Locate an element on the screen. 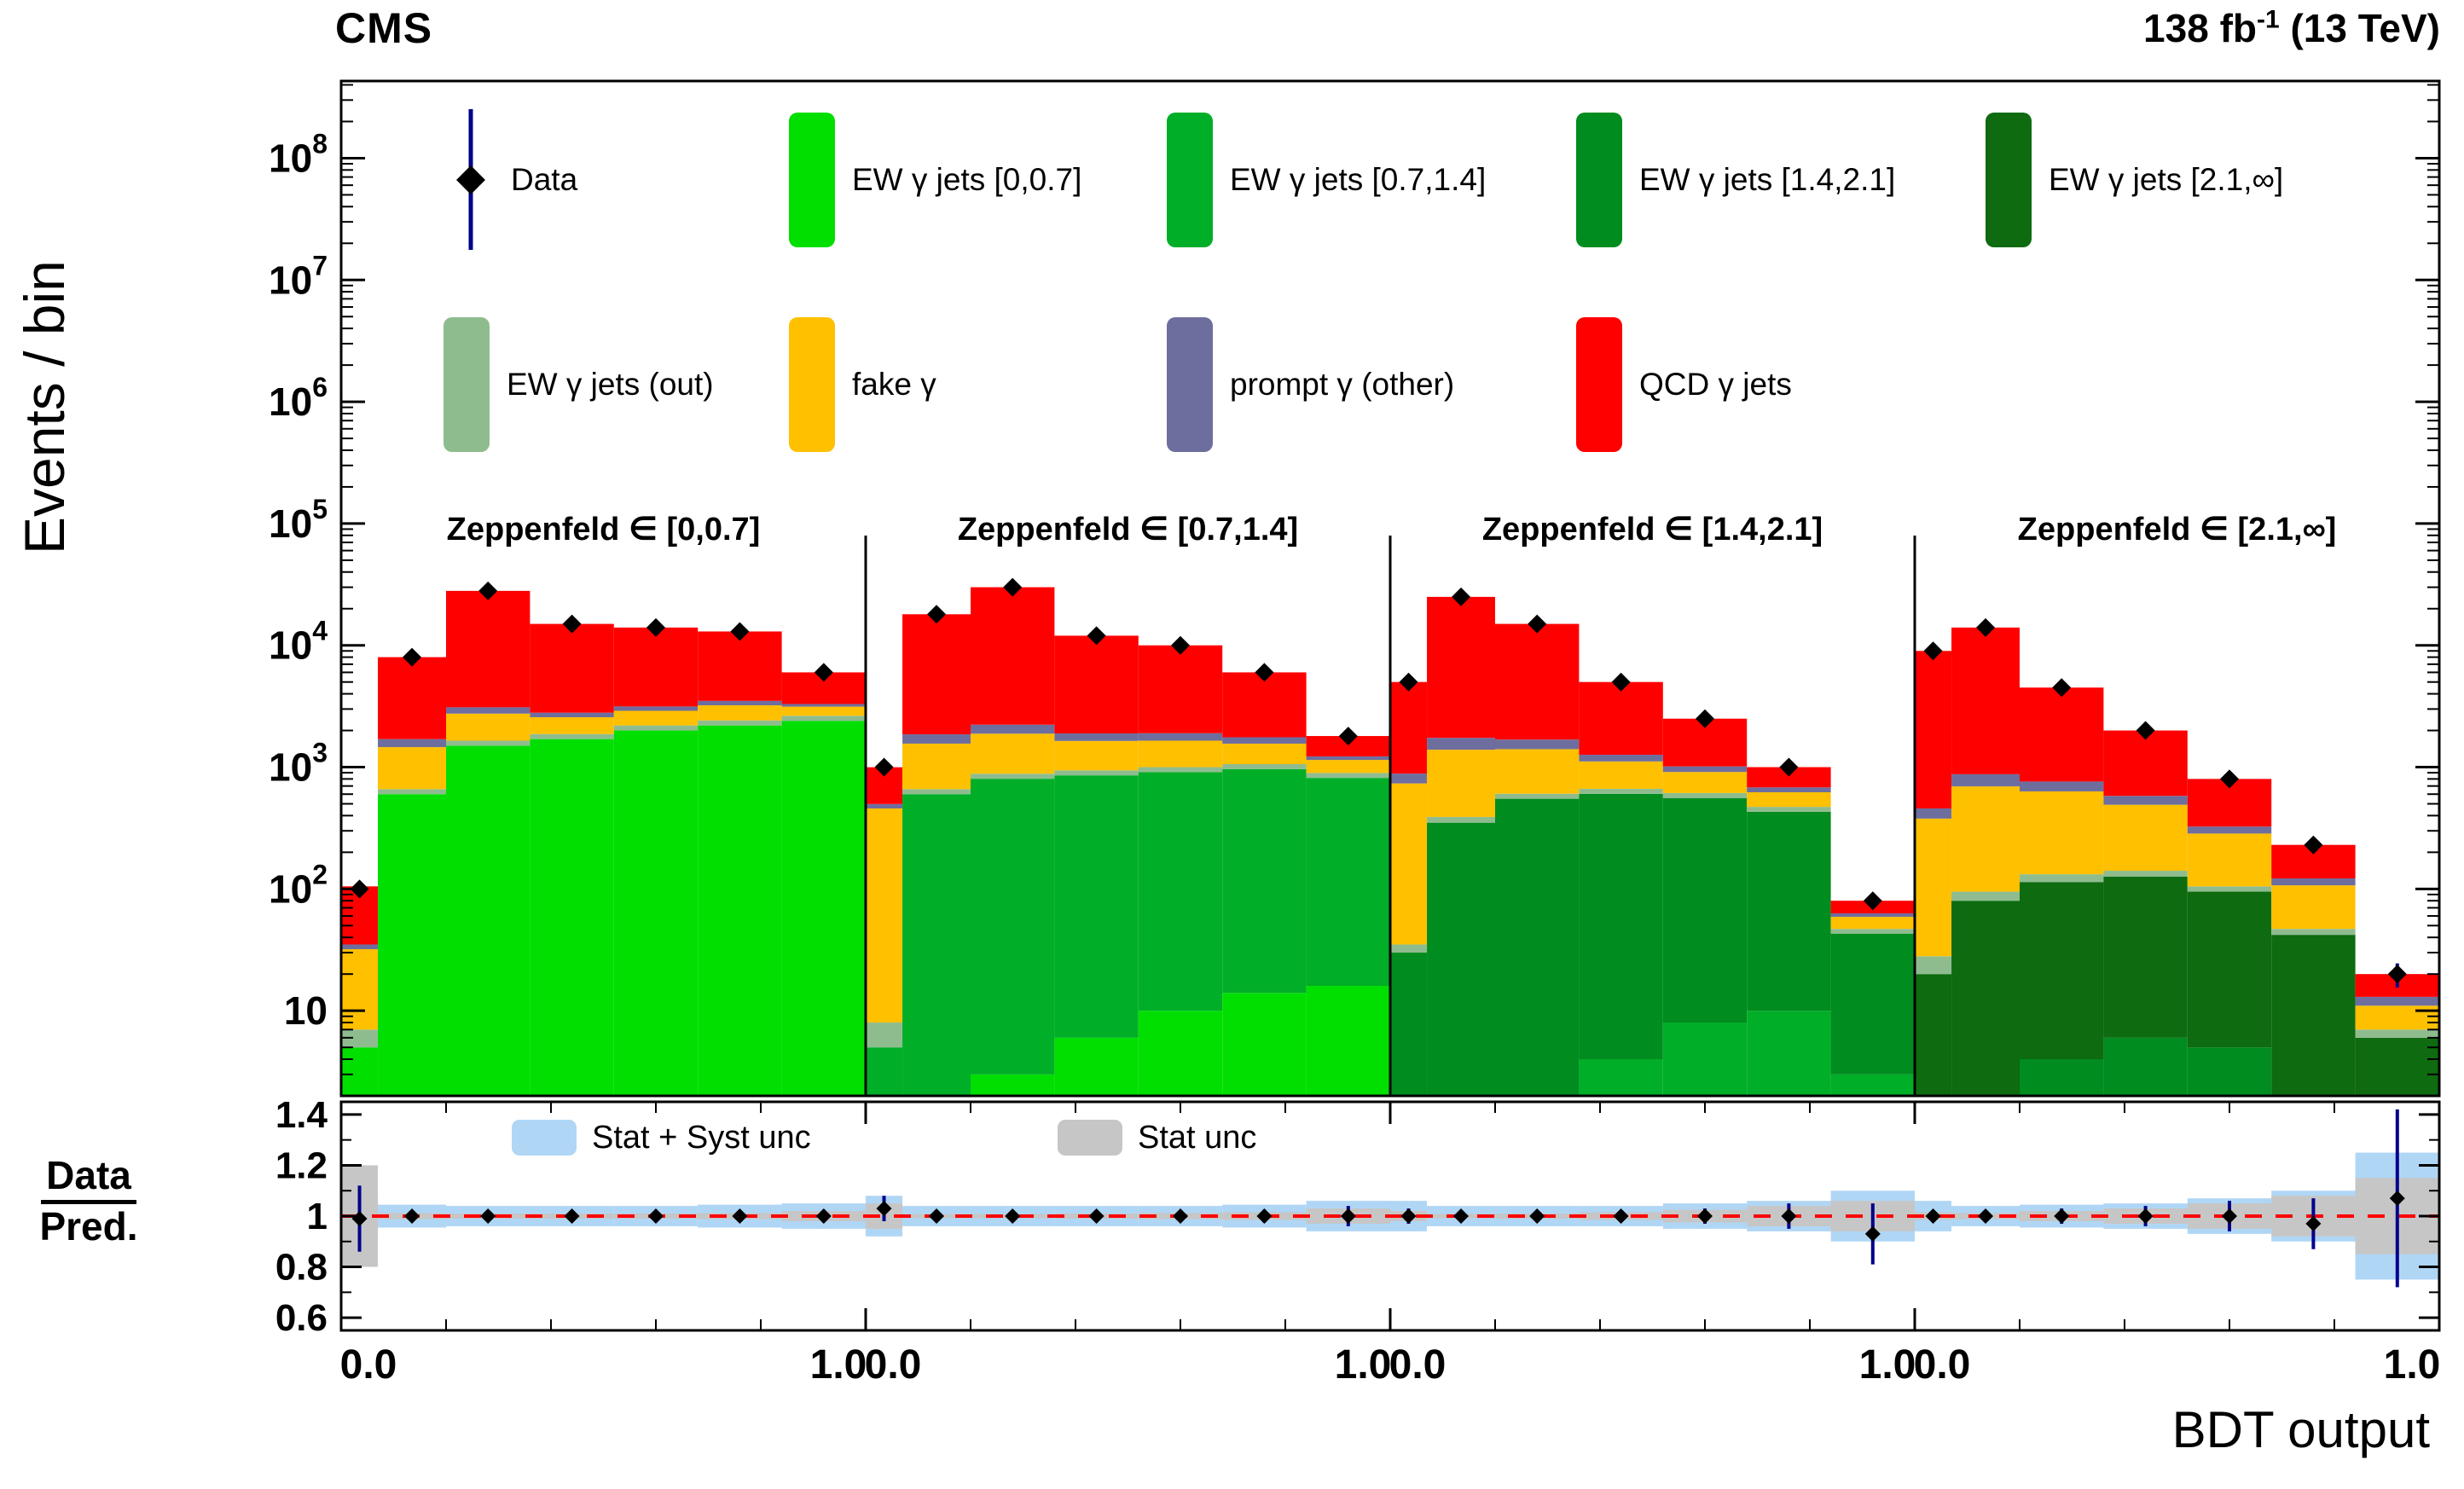 Image resolution: width=2464 pixels, height=1489 pixels. legend-entry-ew-14-21: EW γ jets [1.4,2.1] is located at coordinates (1735, 179).